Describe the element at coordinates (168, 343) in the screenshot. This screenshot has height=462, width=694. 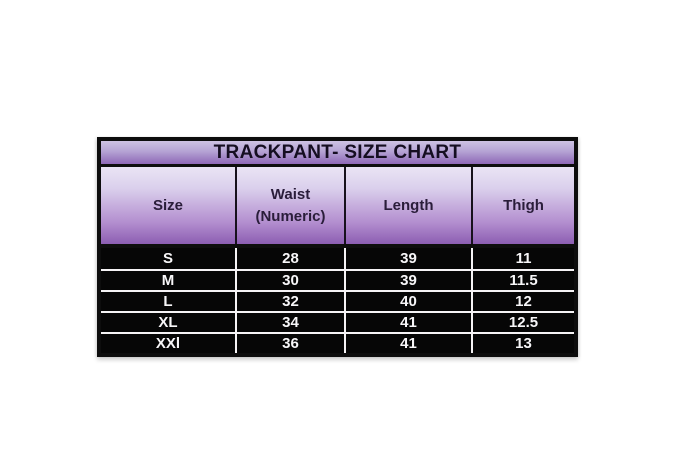
I see `cell-size: XXl` at that location.